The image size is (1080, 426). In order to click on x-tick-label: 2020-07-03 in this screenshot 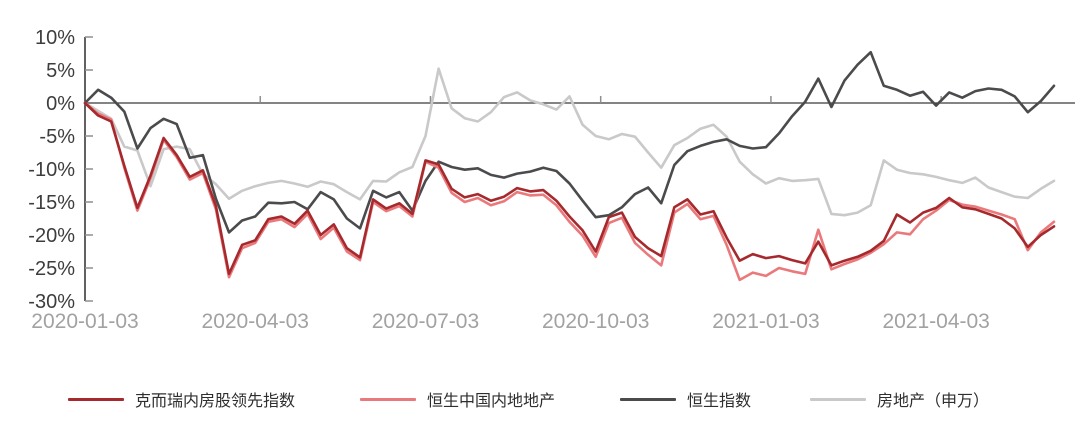, I will do `click(425, 321)`.